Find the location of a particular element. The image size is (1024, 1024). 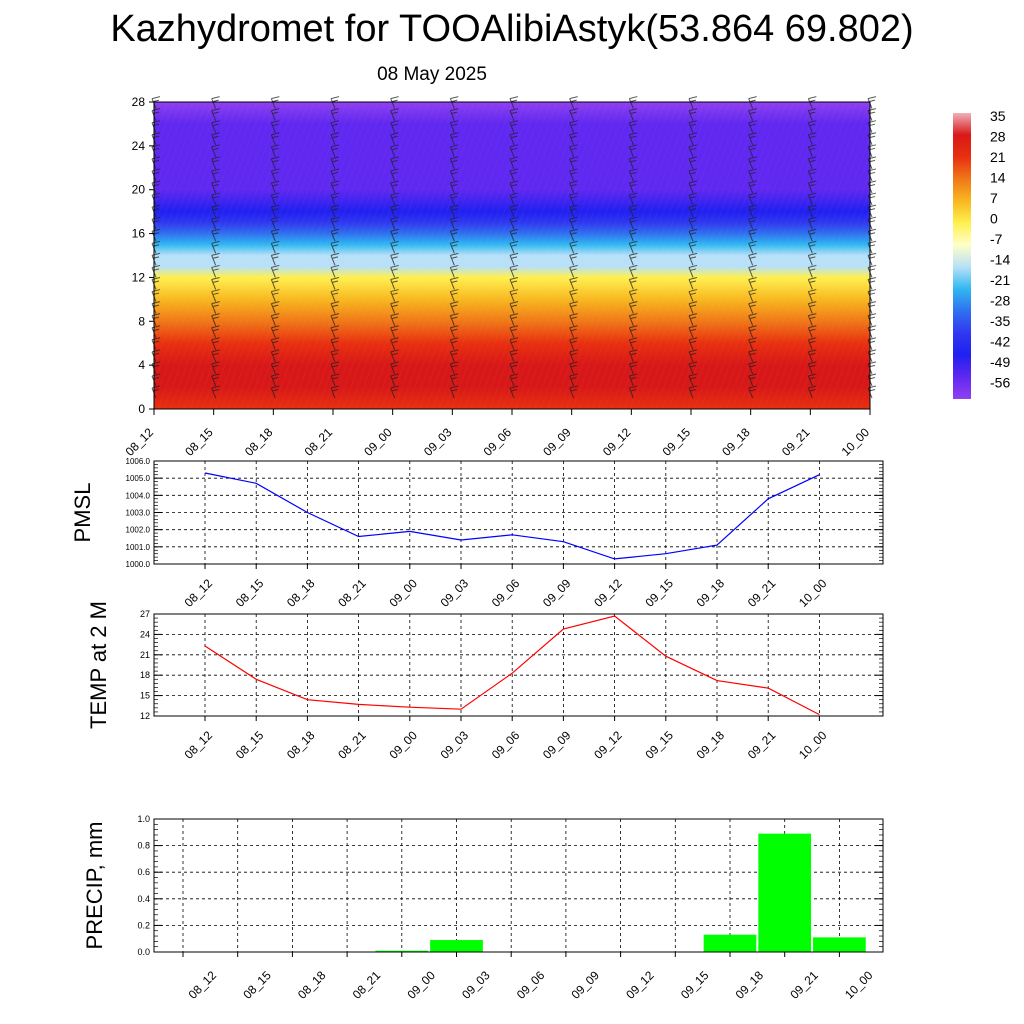

xtick-label: 09_06 is located at coordinates (506, 593).